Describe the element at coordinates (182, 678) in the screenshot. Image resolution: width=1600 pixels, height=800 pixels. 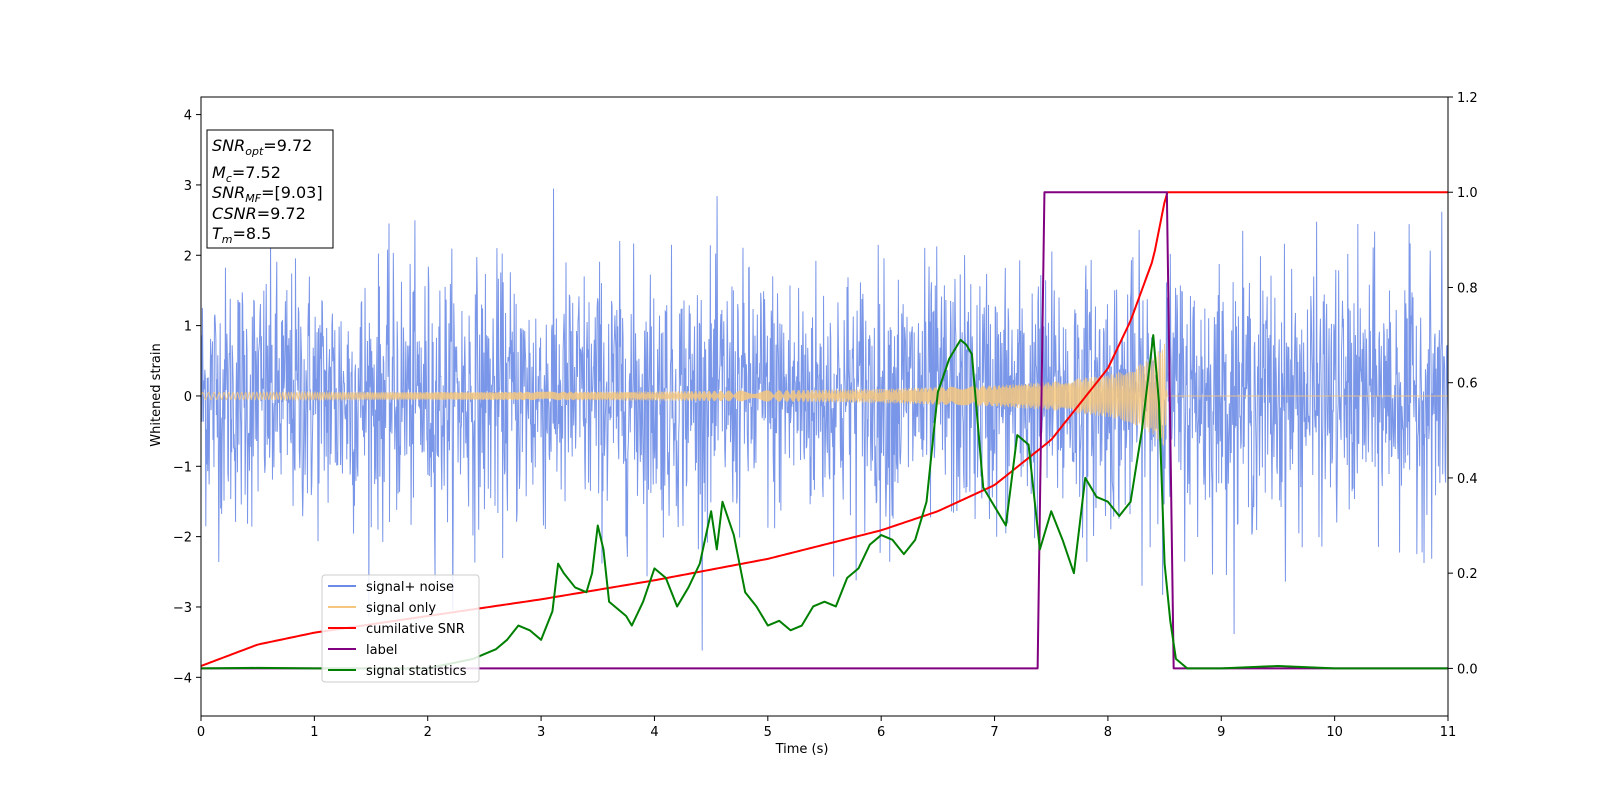
I see `y-tick-label: −4` at that location.